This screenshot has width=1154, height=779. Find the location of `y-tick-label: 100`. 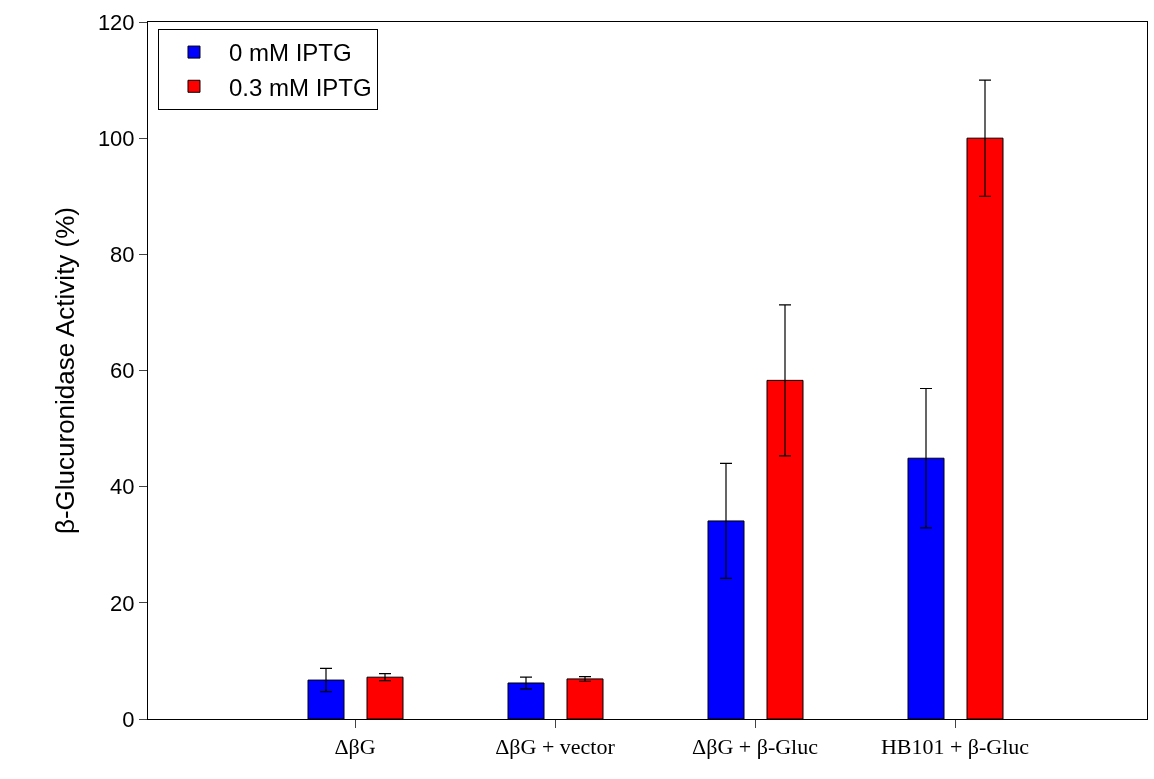

y-tick-label: 100 is located at coordinates (116, 138).